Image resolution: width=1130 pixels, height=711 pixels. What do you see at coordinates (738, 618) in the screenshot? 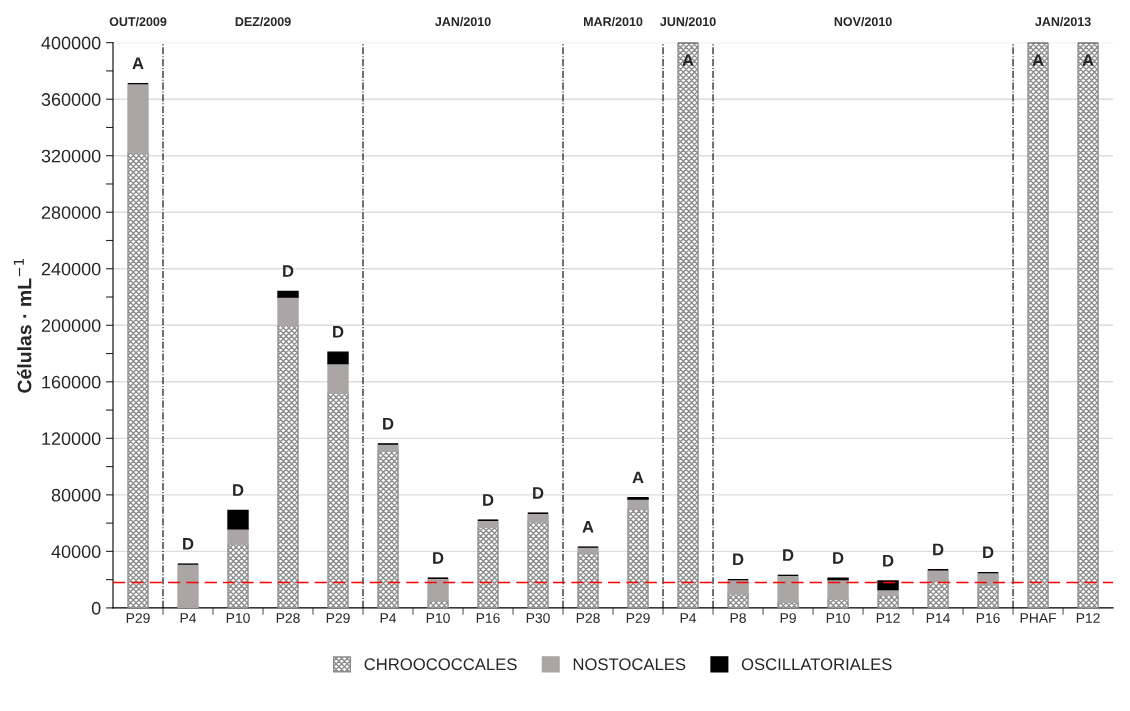
I see `x-tick-label: P8` at bounding box center [738, 618].